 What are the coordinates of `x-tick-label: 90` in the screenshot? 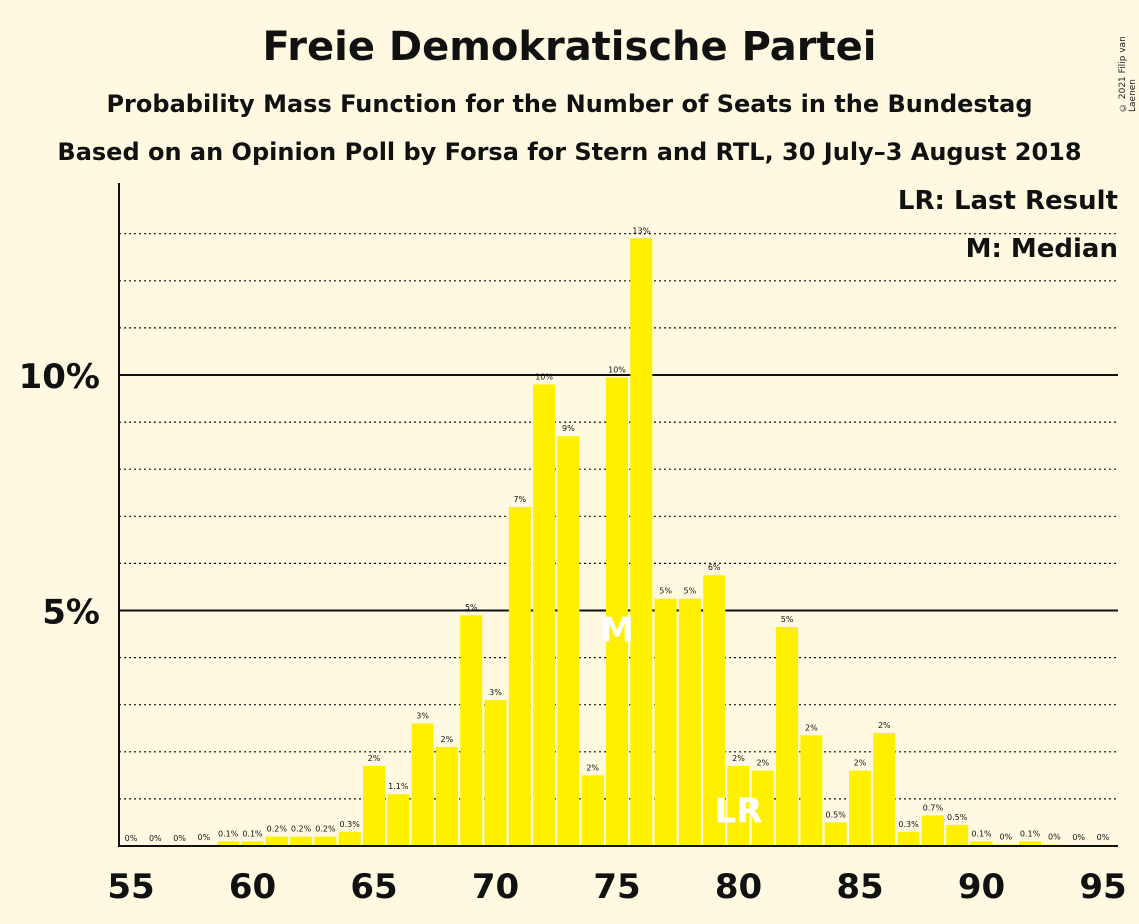 It's located at (981, 887).